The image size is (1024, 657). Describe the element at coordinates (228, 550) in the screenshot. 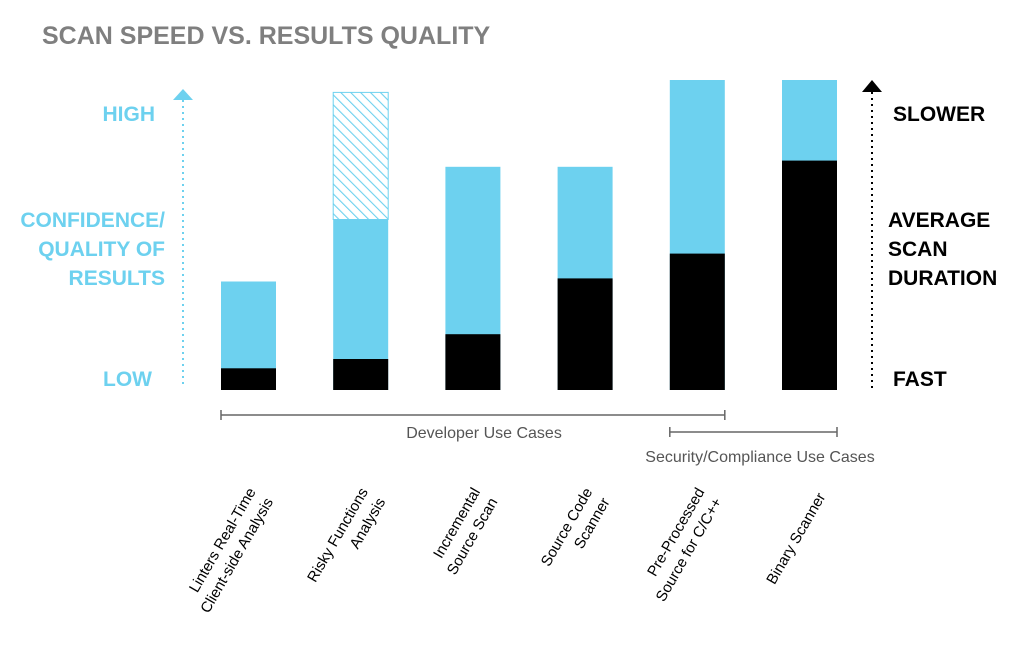

I see `category-label: Linters Real-TimeClient-side Analysis` at that location.